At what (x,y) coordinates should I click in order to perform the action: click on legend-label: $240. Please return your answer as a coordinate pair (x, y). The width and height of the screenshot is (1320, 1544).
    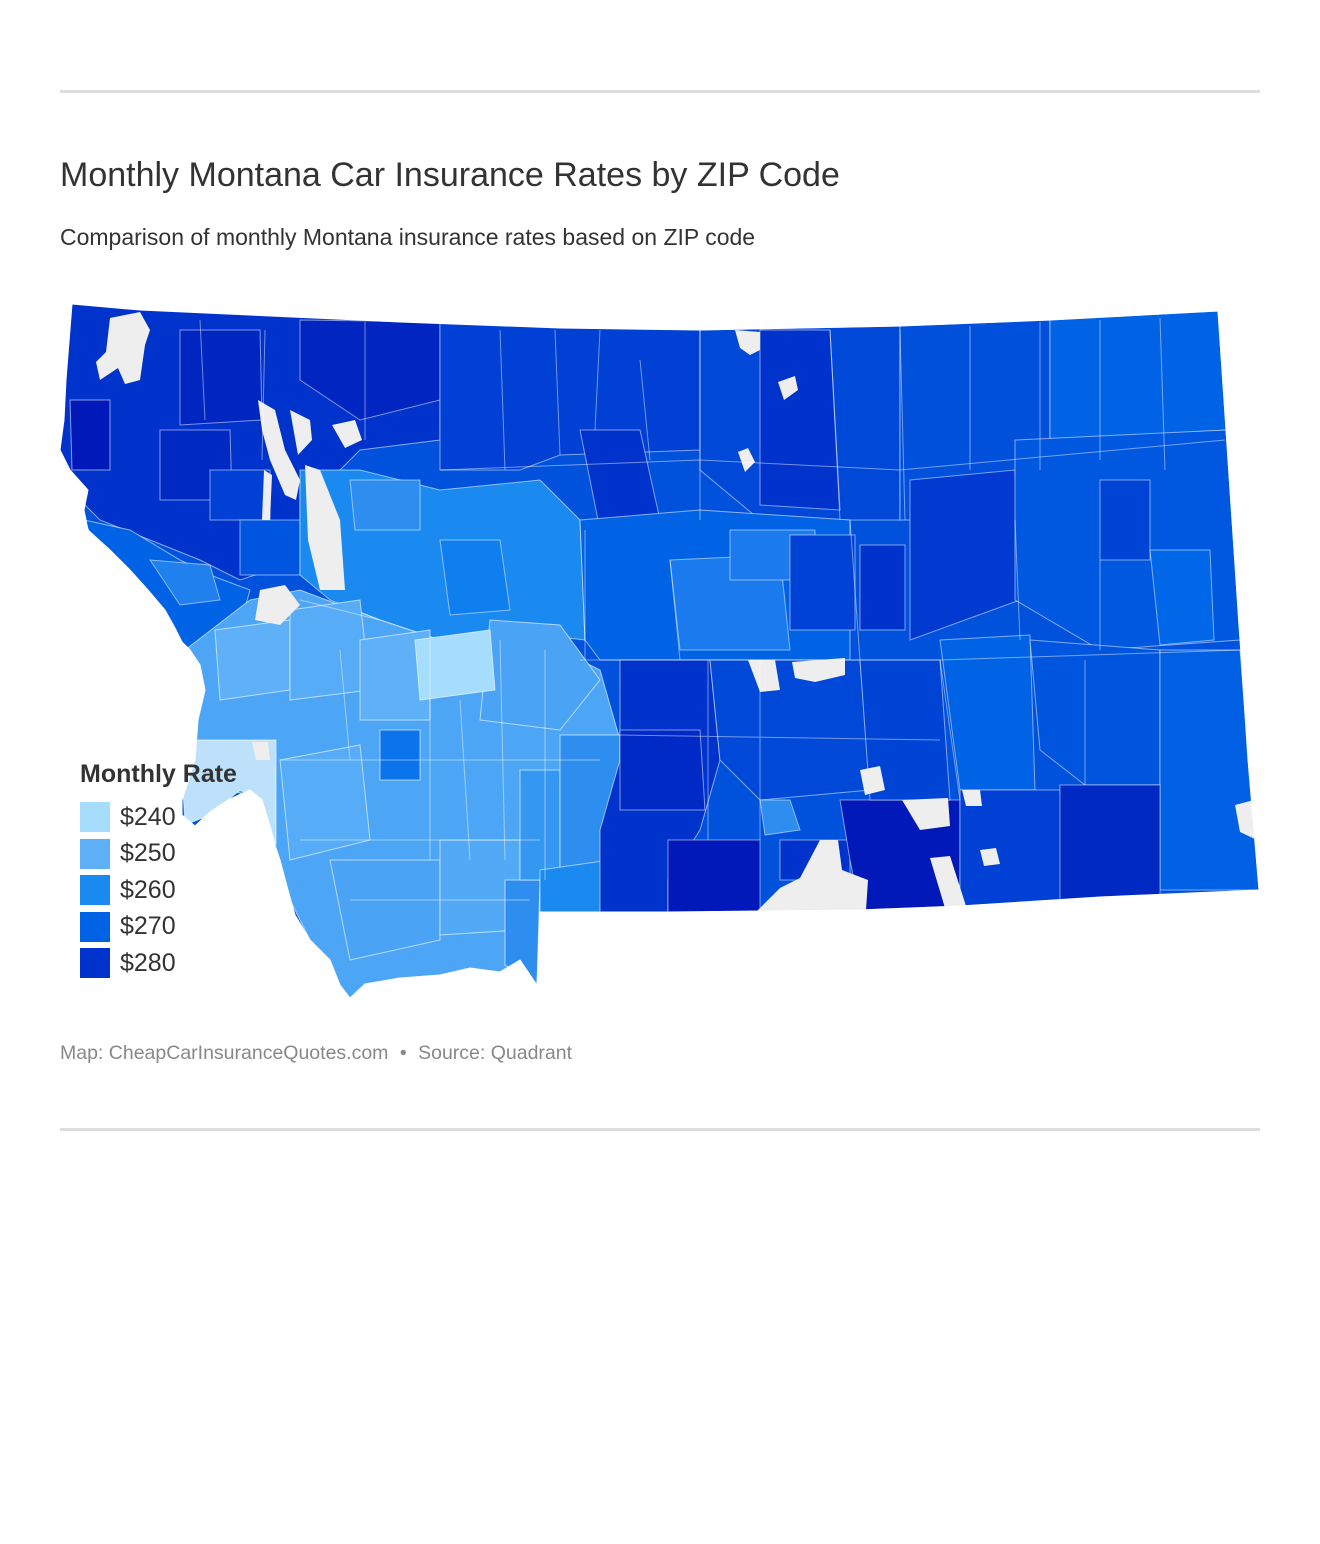
    Looking at the image, I should click on (148, 816).